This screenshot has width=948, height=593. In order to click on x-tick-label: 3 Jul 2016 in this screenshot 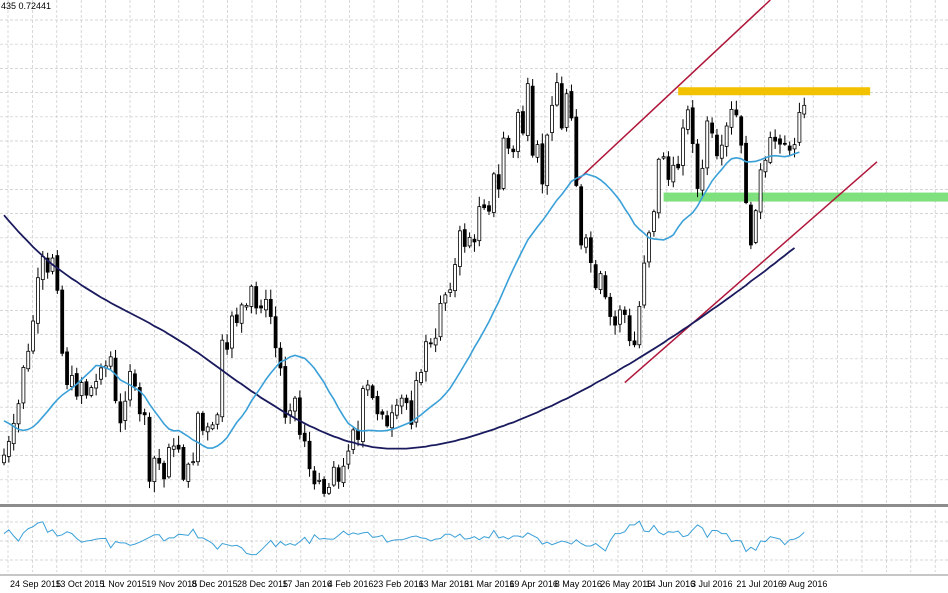, I will do `click(712, 584)`.